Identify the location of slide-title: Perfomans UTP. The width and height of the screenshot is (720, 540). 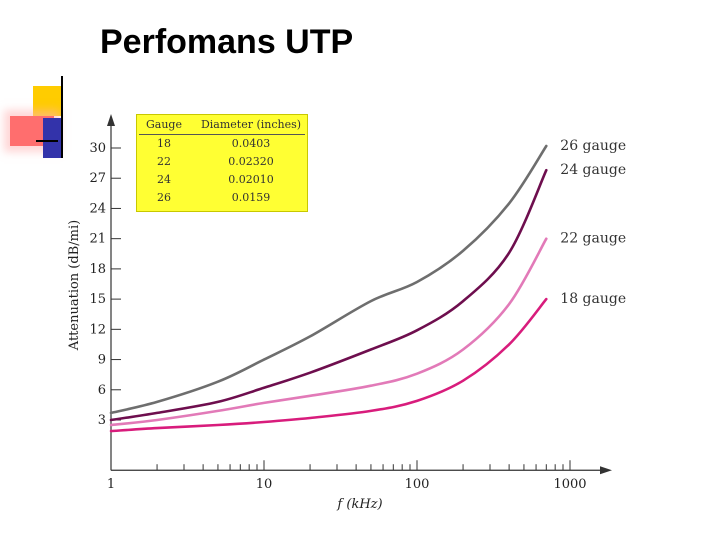
(227, 42).